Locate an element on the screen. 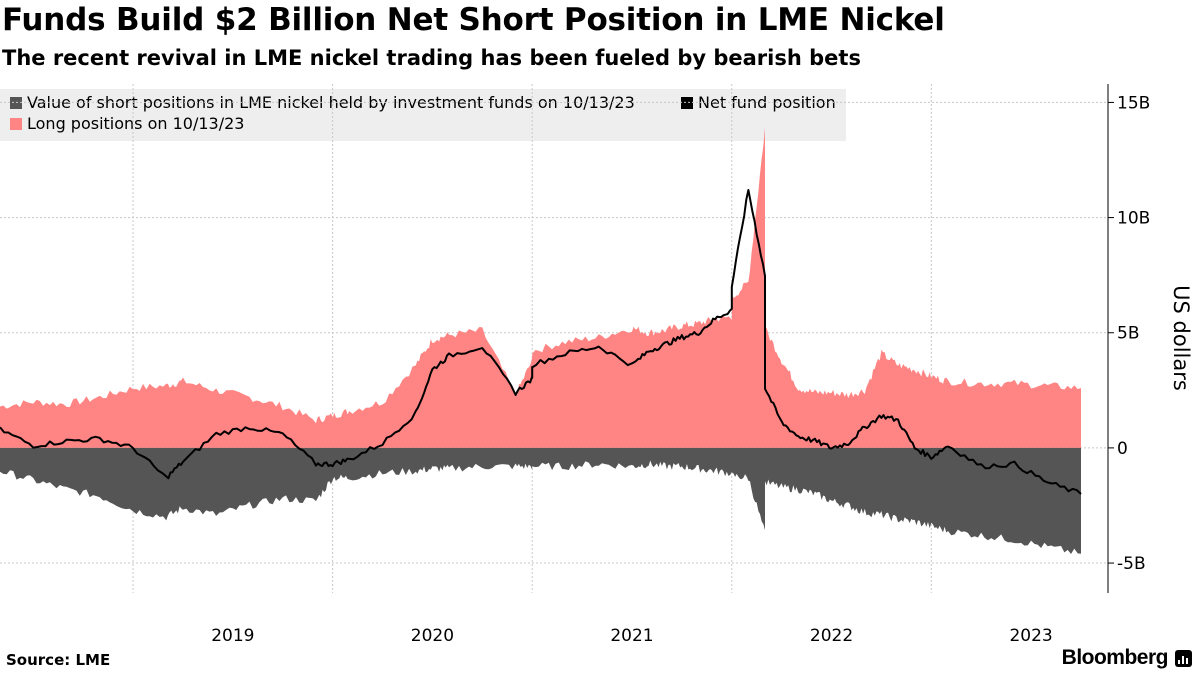 This screenshot has width=1200, height=675. legend-item-net: Net fund position is located at coordinates (758, 102).